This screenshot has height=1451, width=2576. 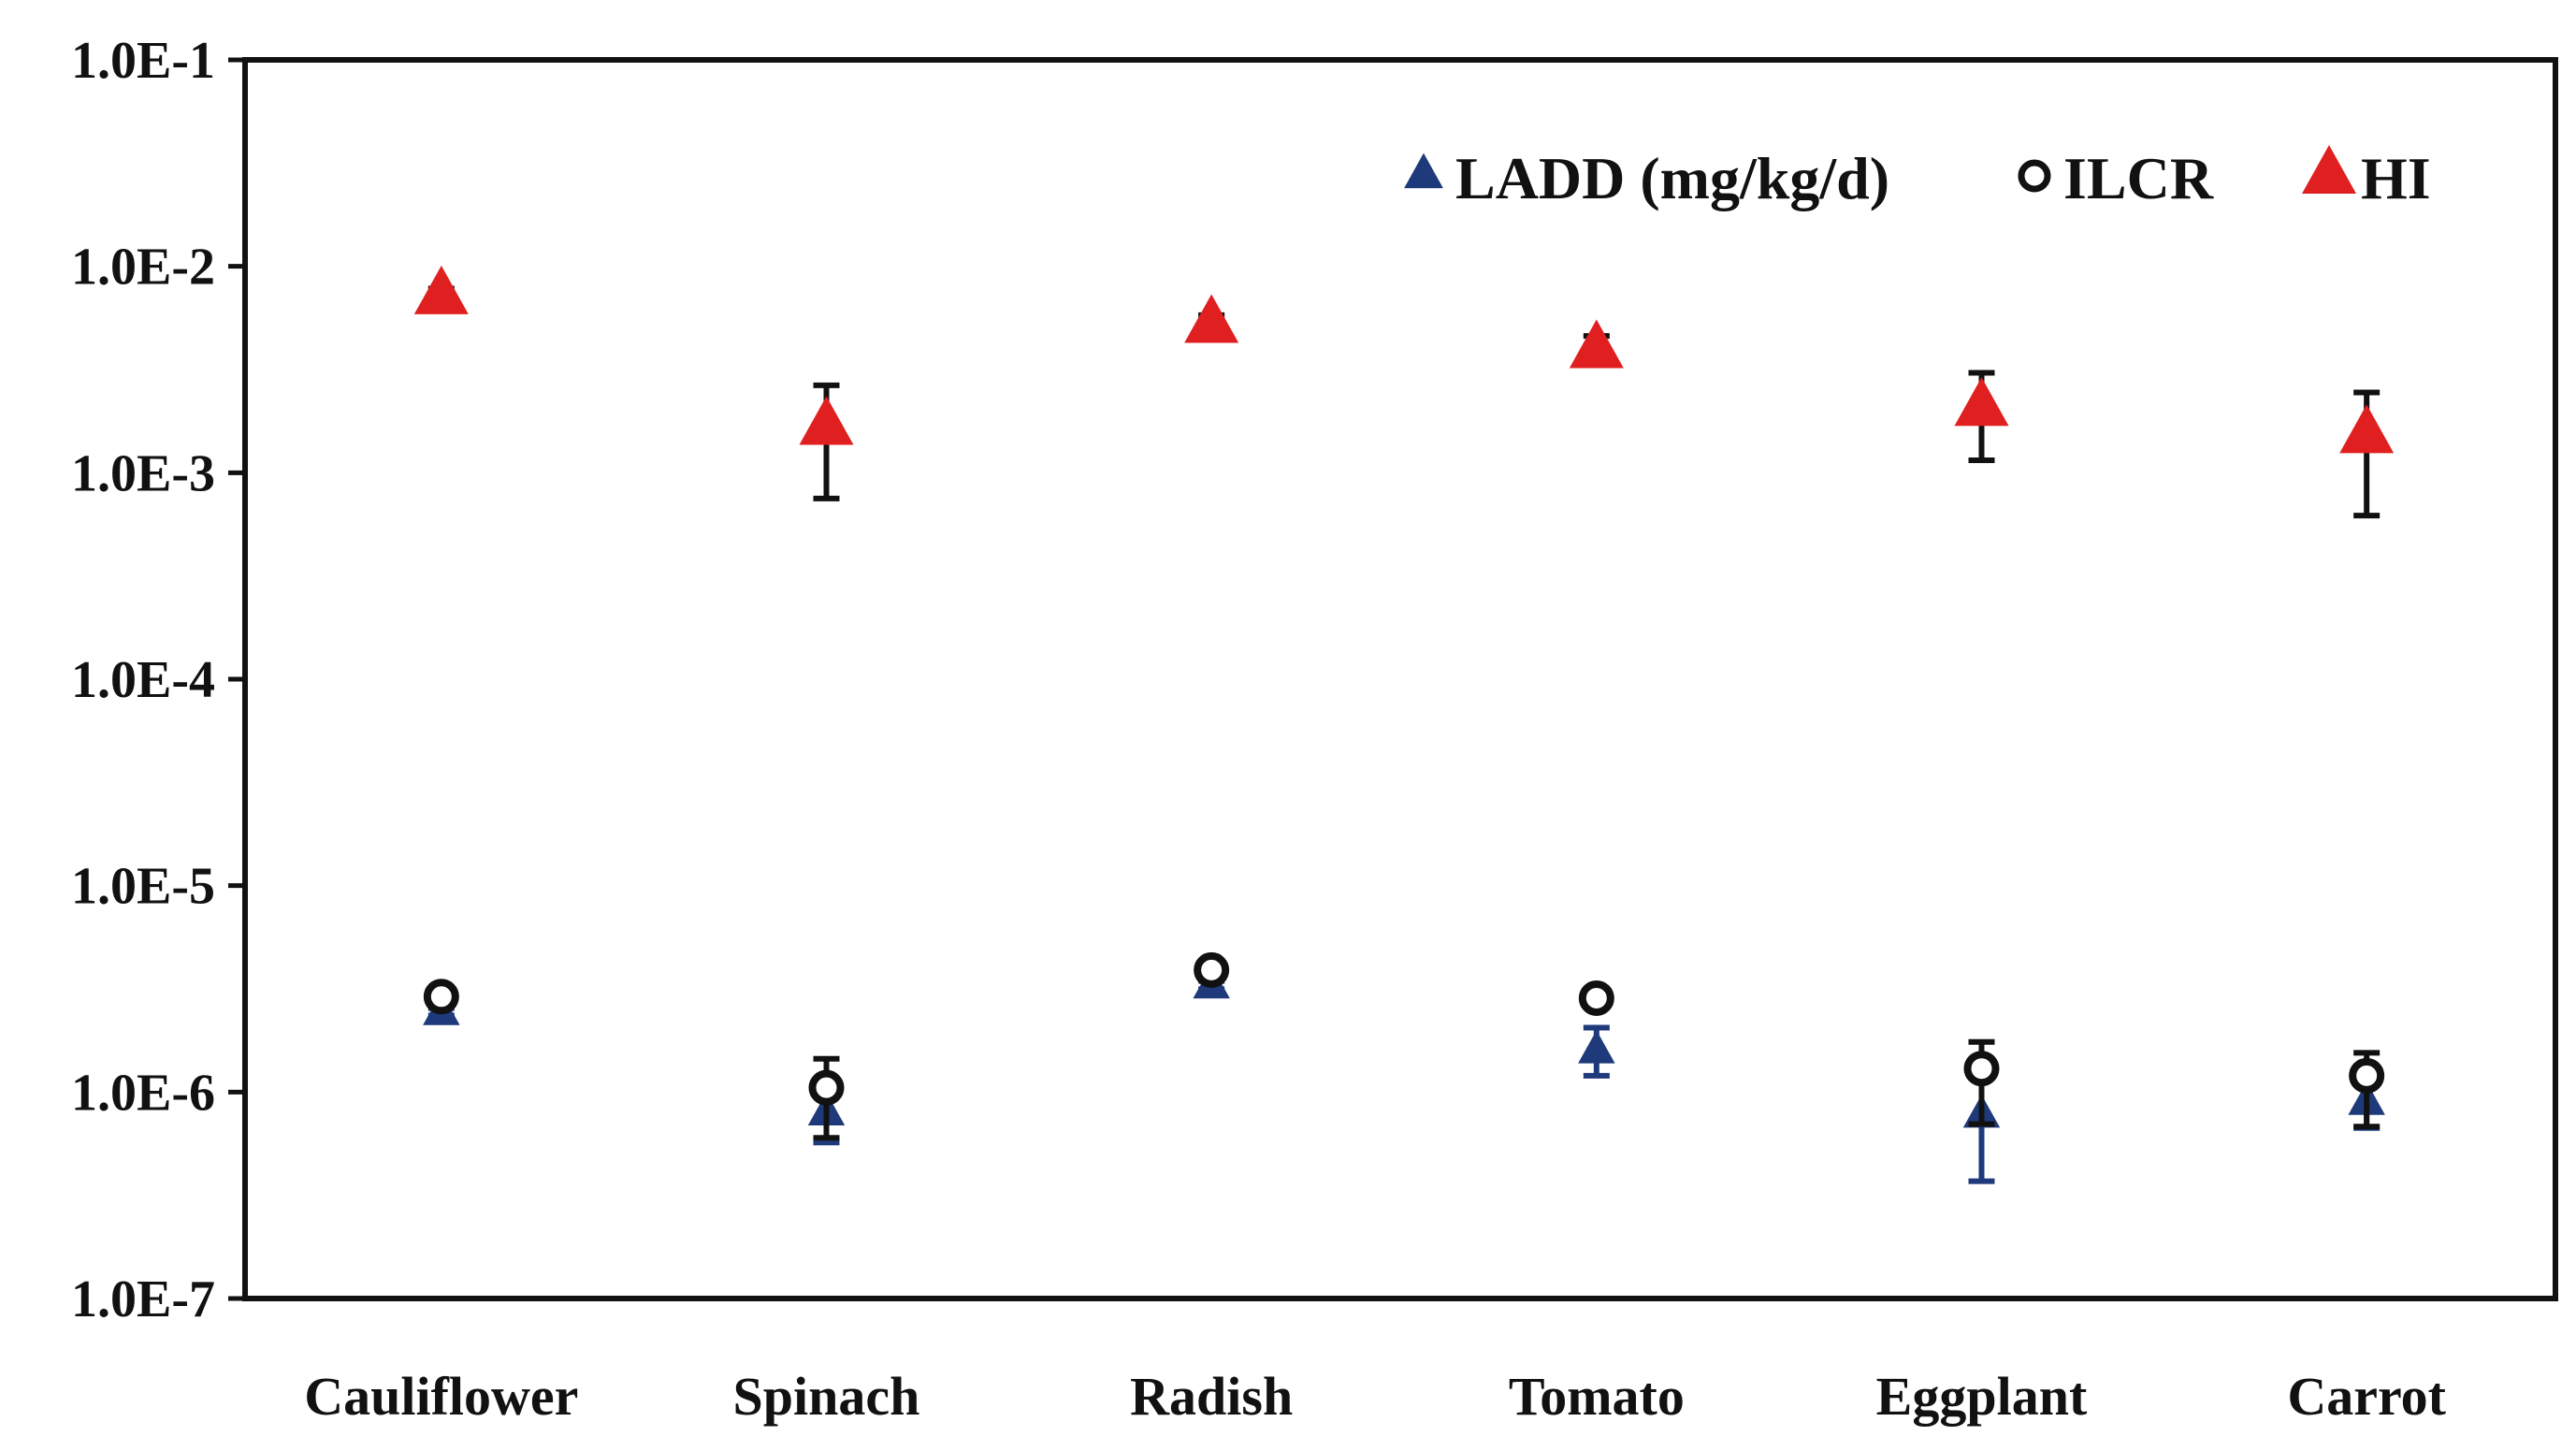 What do you see at coordinates (143, 268) in the screenshot?
I see `y-tick-label: 1.0E-2` at bounding box center [143, 268].